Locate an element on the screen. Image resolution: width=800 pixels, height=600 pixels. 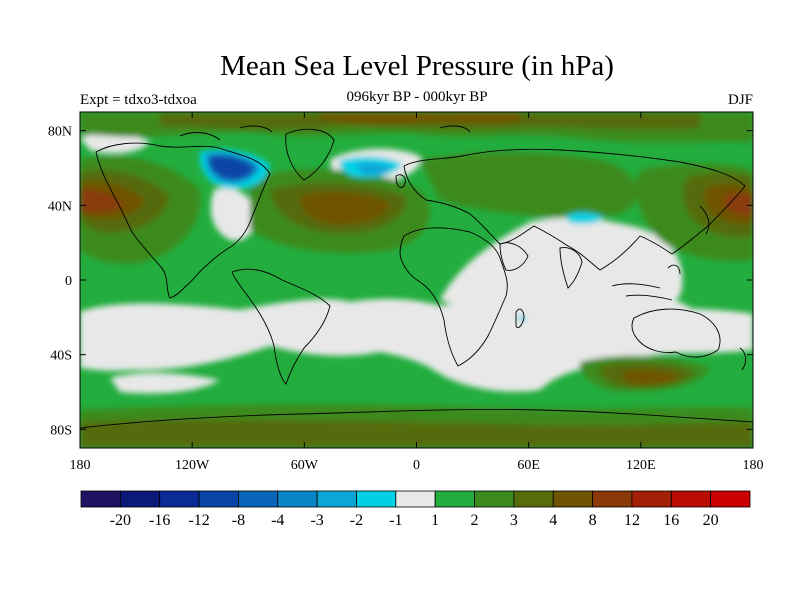
x-tick-label: 60E is located at coordinates (528, 465).